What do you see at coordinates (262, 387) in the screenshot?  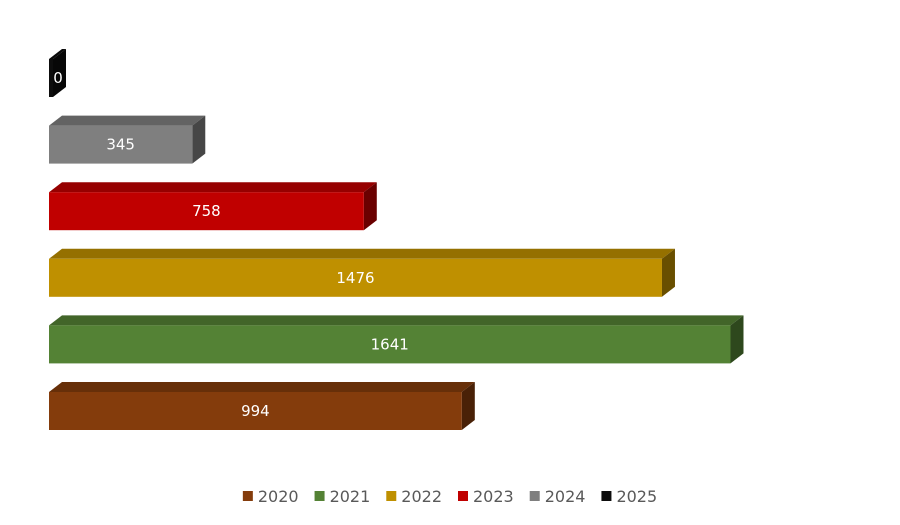 I see `bar-top-2020` at bounding box center [262, 387].